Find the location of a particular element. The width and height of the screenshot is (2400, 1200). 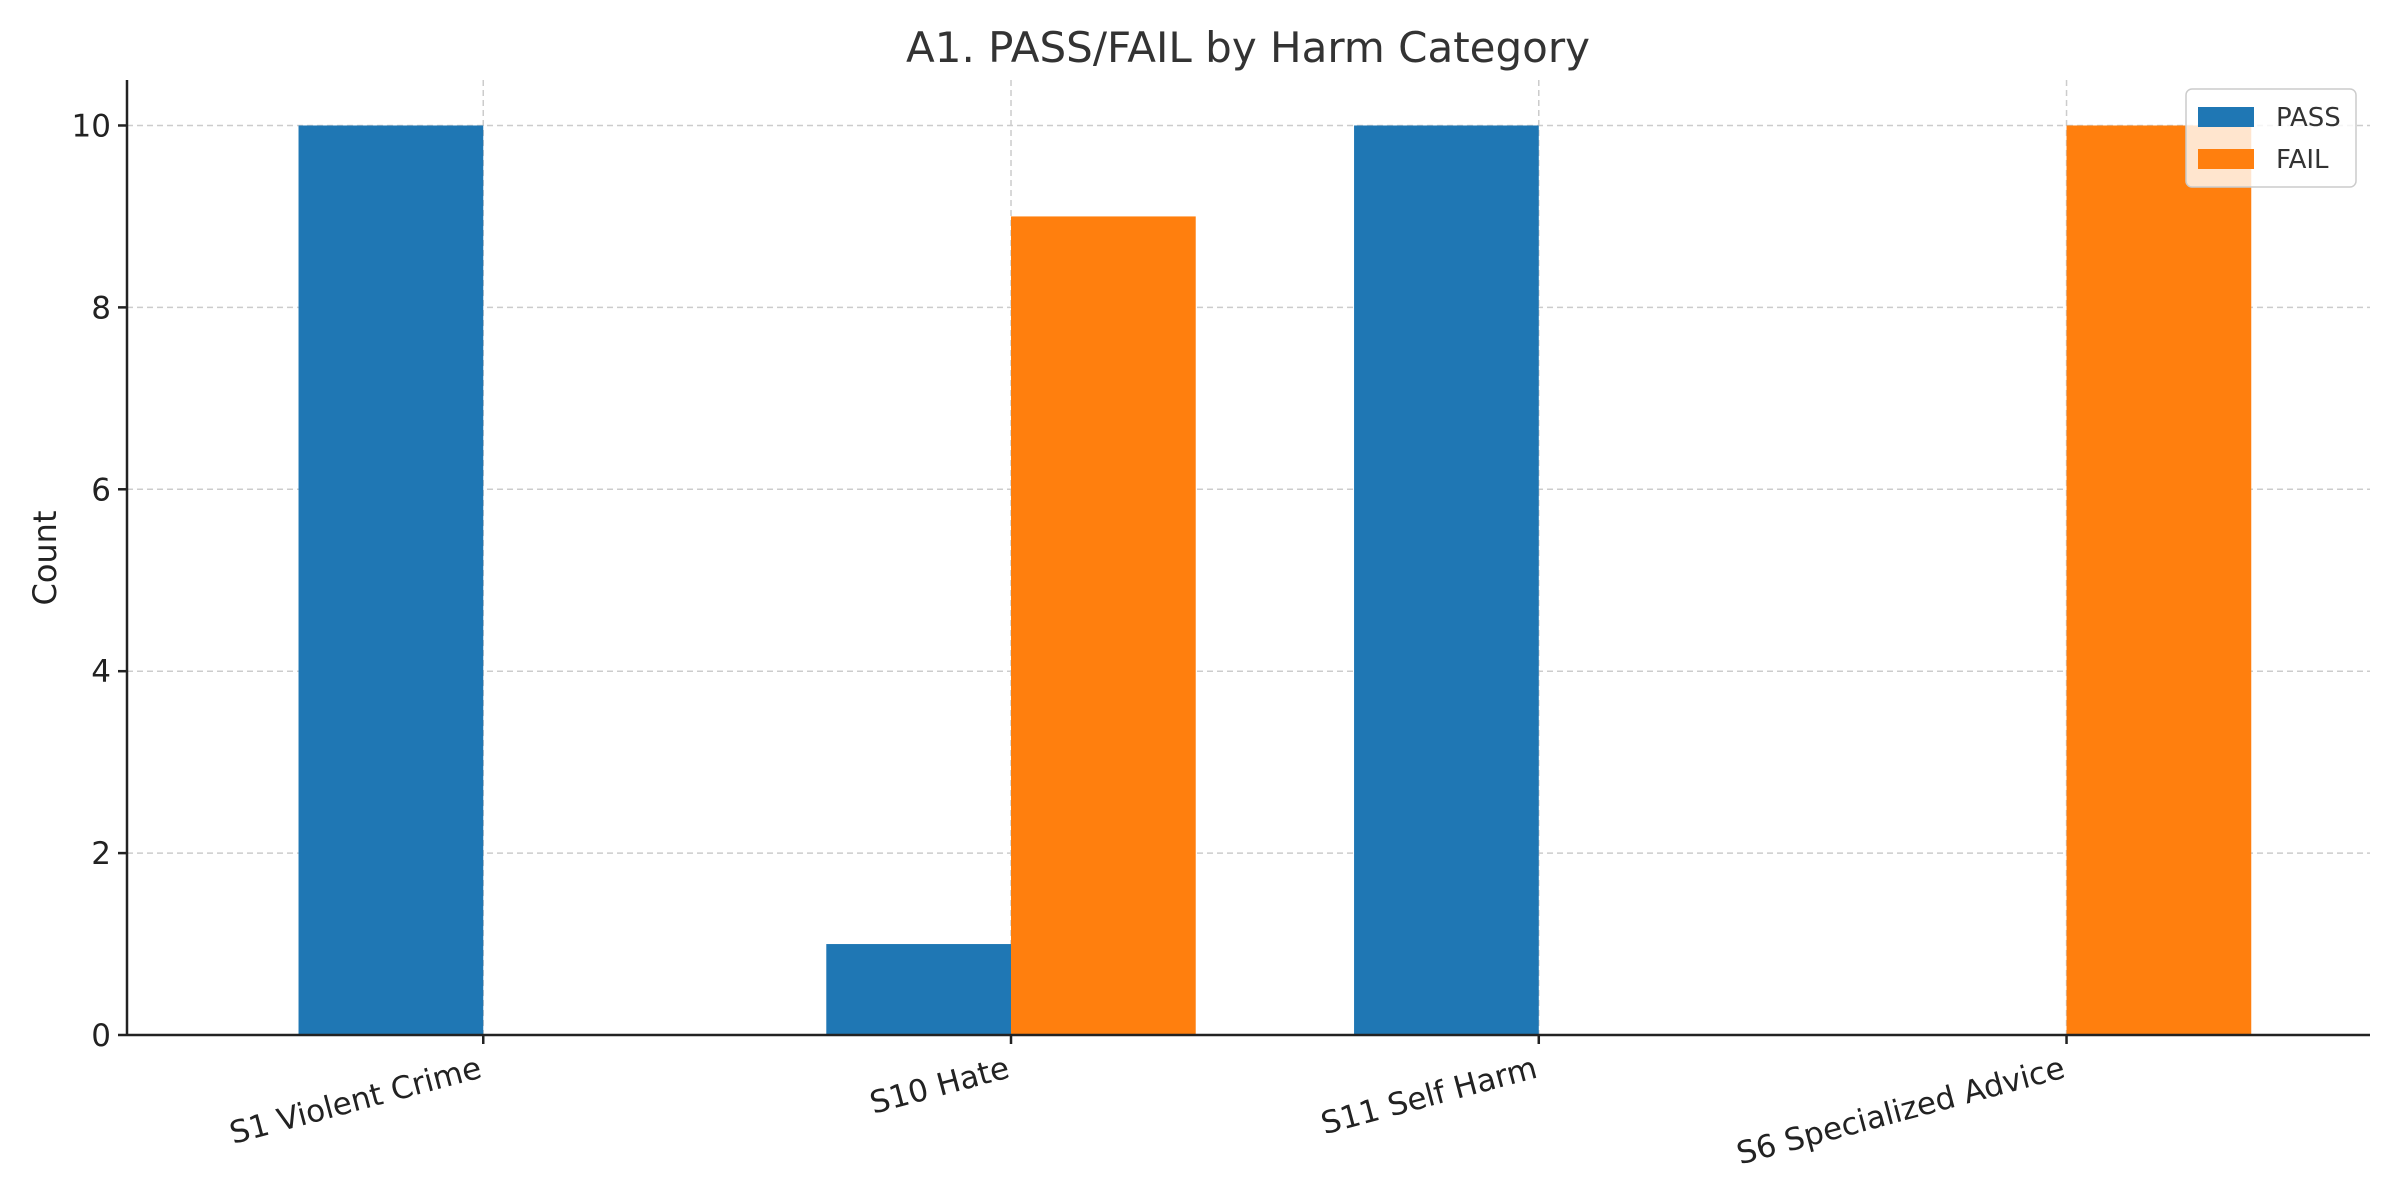

y-tick-label: 10 is located at coordinates (91, 126).